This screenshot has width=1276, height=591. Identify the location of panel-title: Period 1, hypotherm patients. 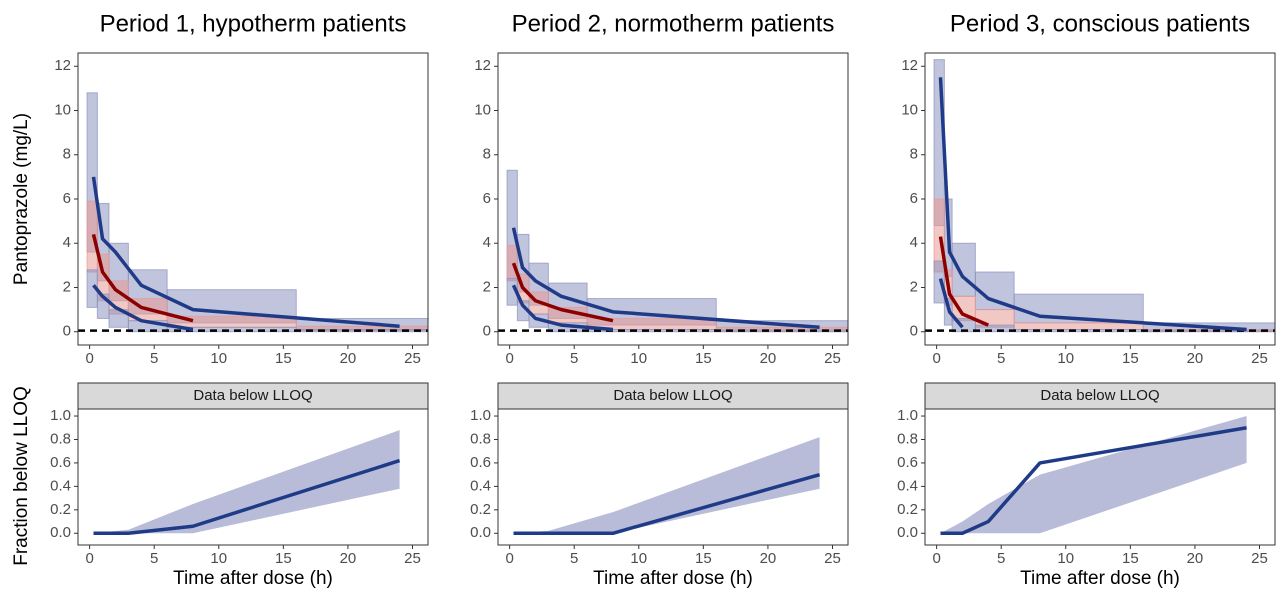
(253, 23).